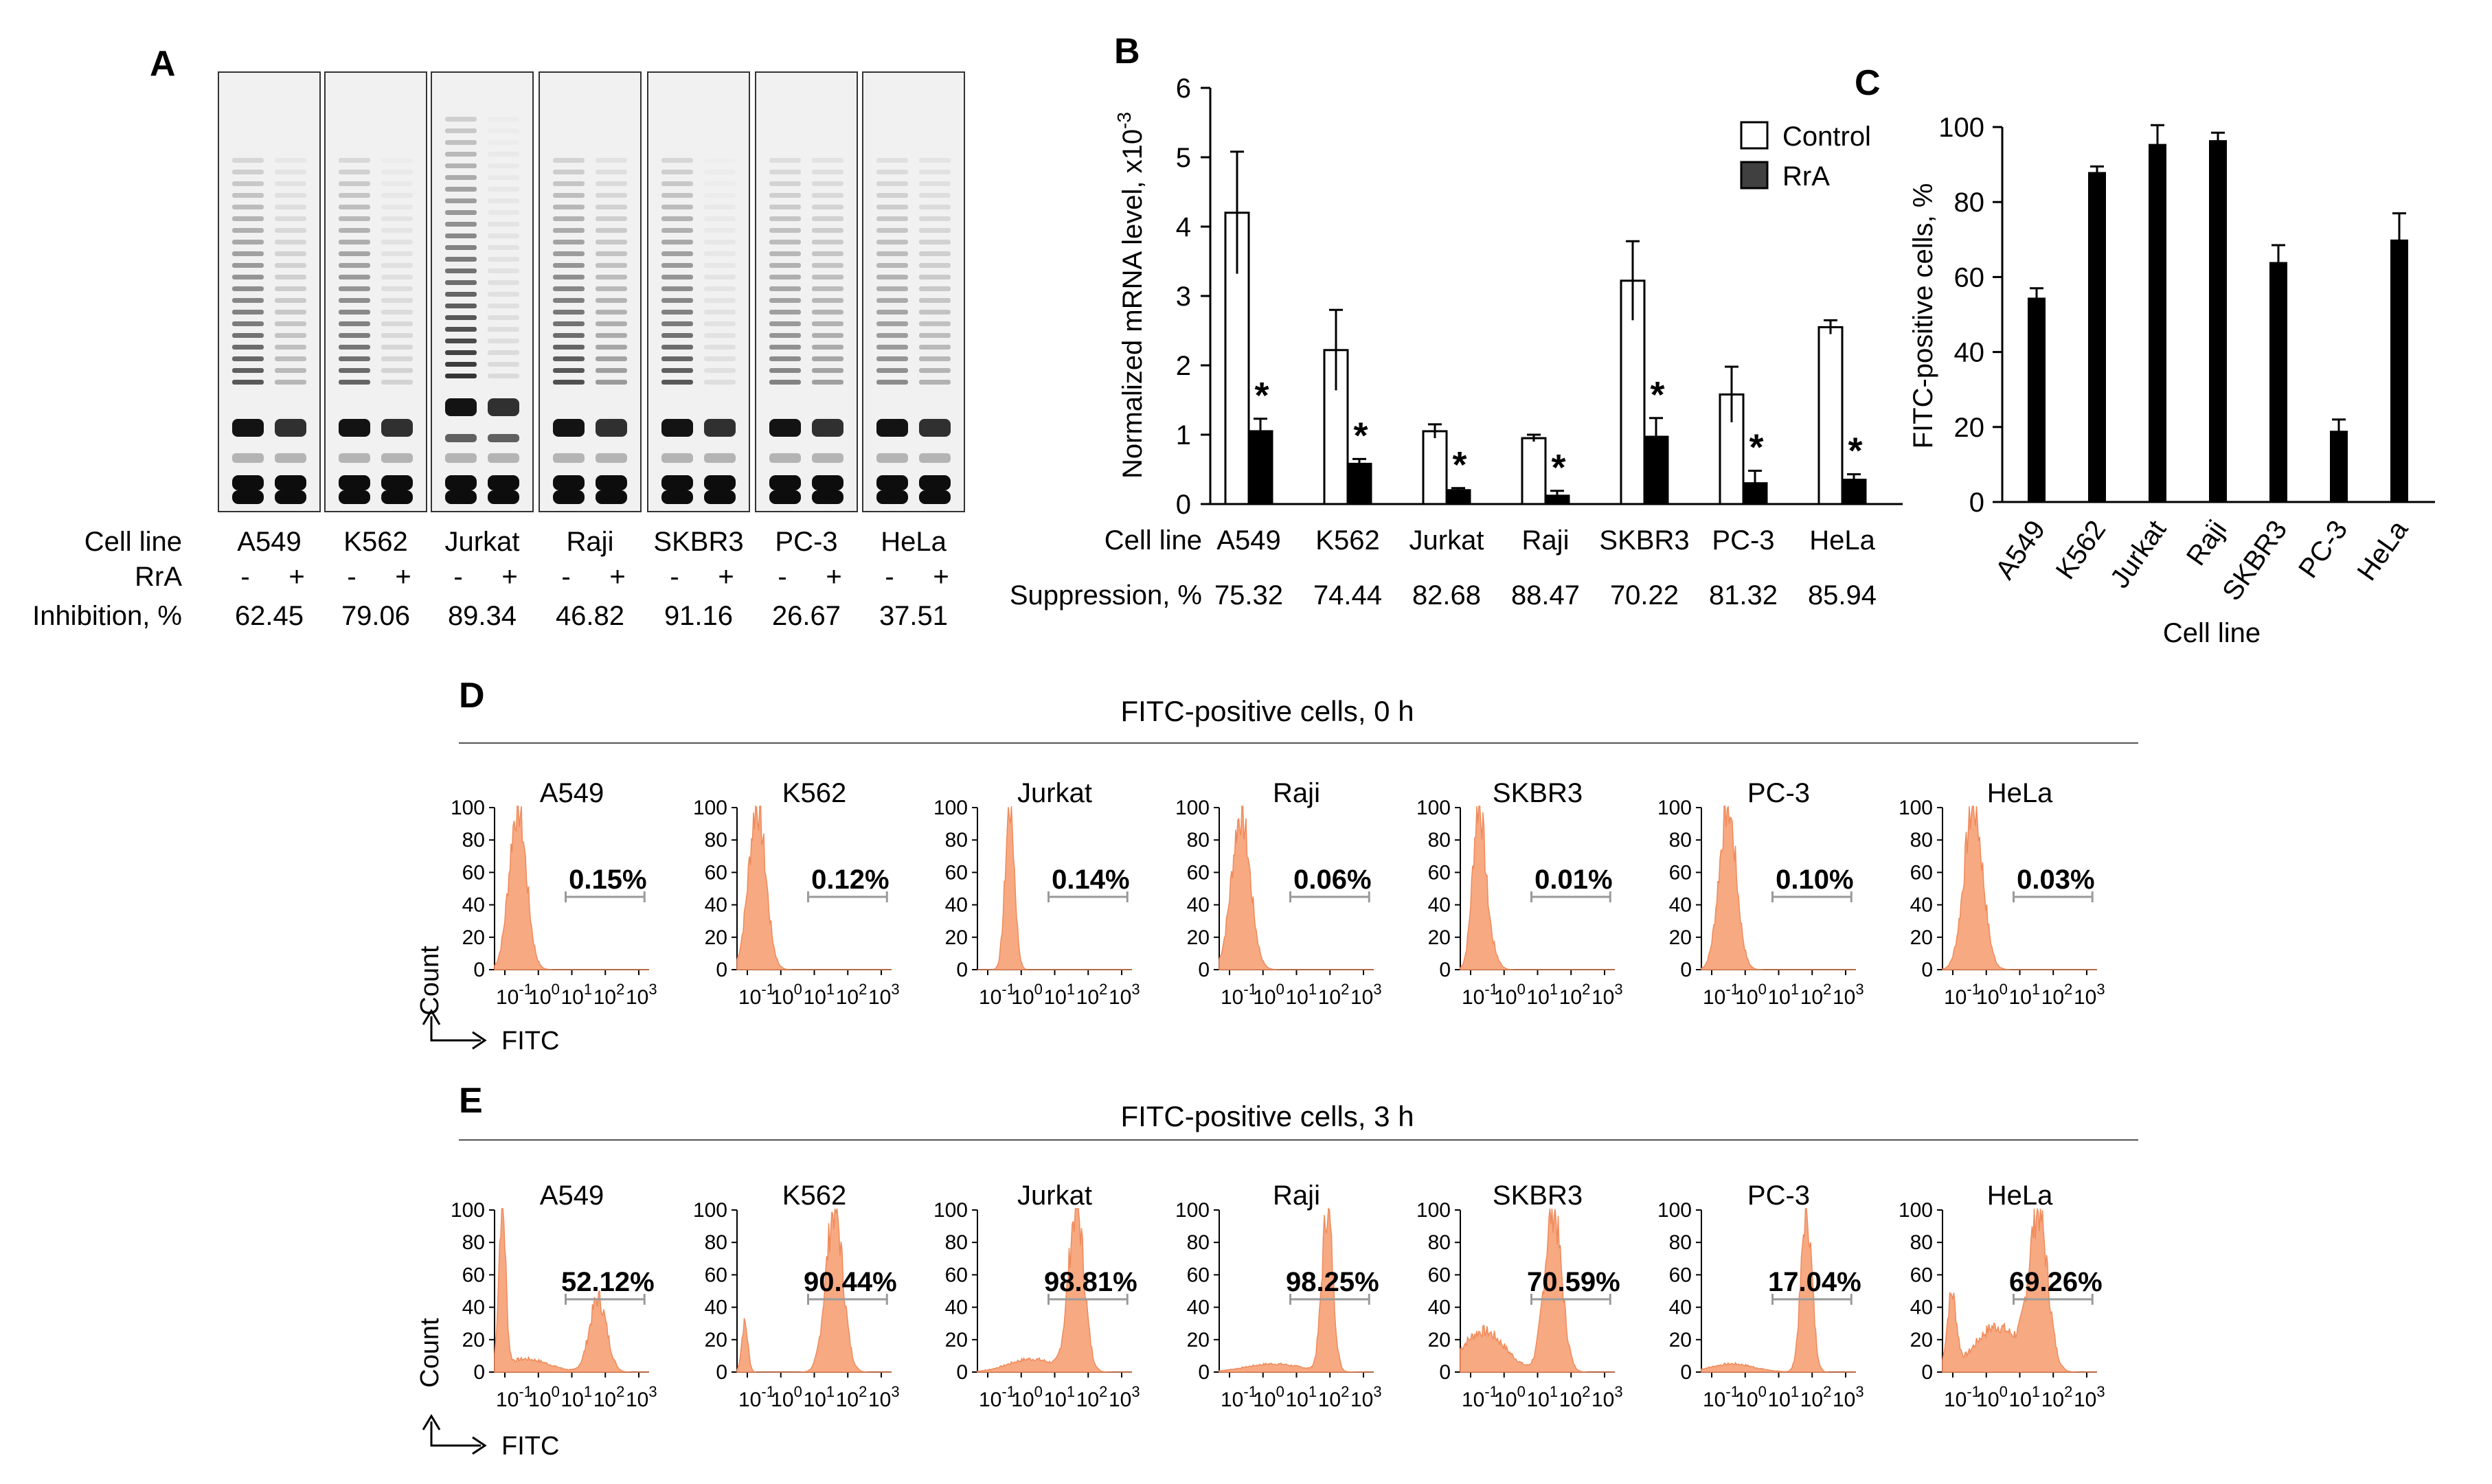 The width and height of the screenshot is (2492, 1484). Describe the element at coordinates (1806, 176) in the screenshot. I see `legend-rra: RrA` at that location.